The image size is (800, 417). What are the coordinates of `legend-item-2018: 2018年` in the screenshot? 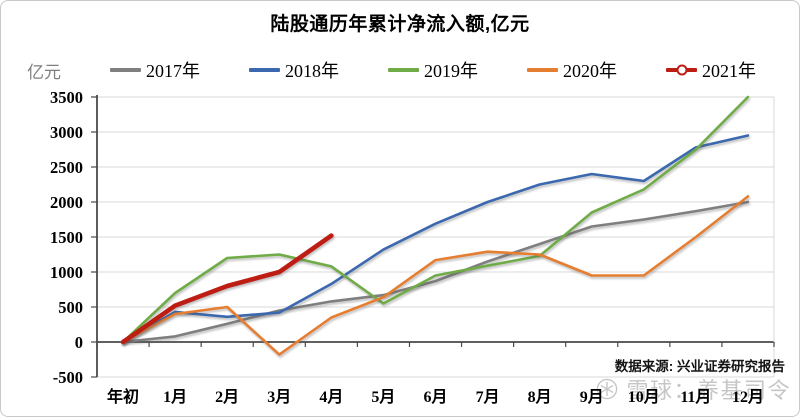 It's located at (294, 70).